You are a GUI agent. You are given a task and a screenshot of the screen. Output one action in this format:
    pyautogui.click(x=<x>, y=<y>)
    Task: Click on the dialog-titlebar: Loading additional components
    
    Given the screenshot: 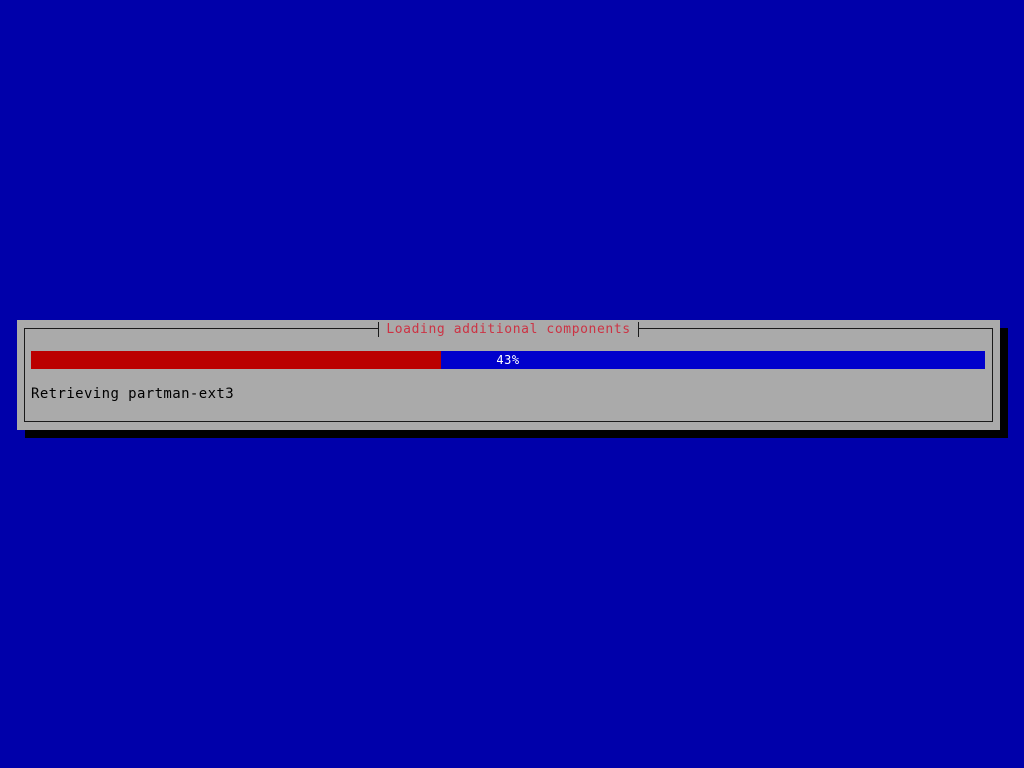 What is the action you would take?
    pyautogui.click(x=508, y=329)
    